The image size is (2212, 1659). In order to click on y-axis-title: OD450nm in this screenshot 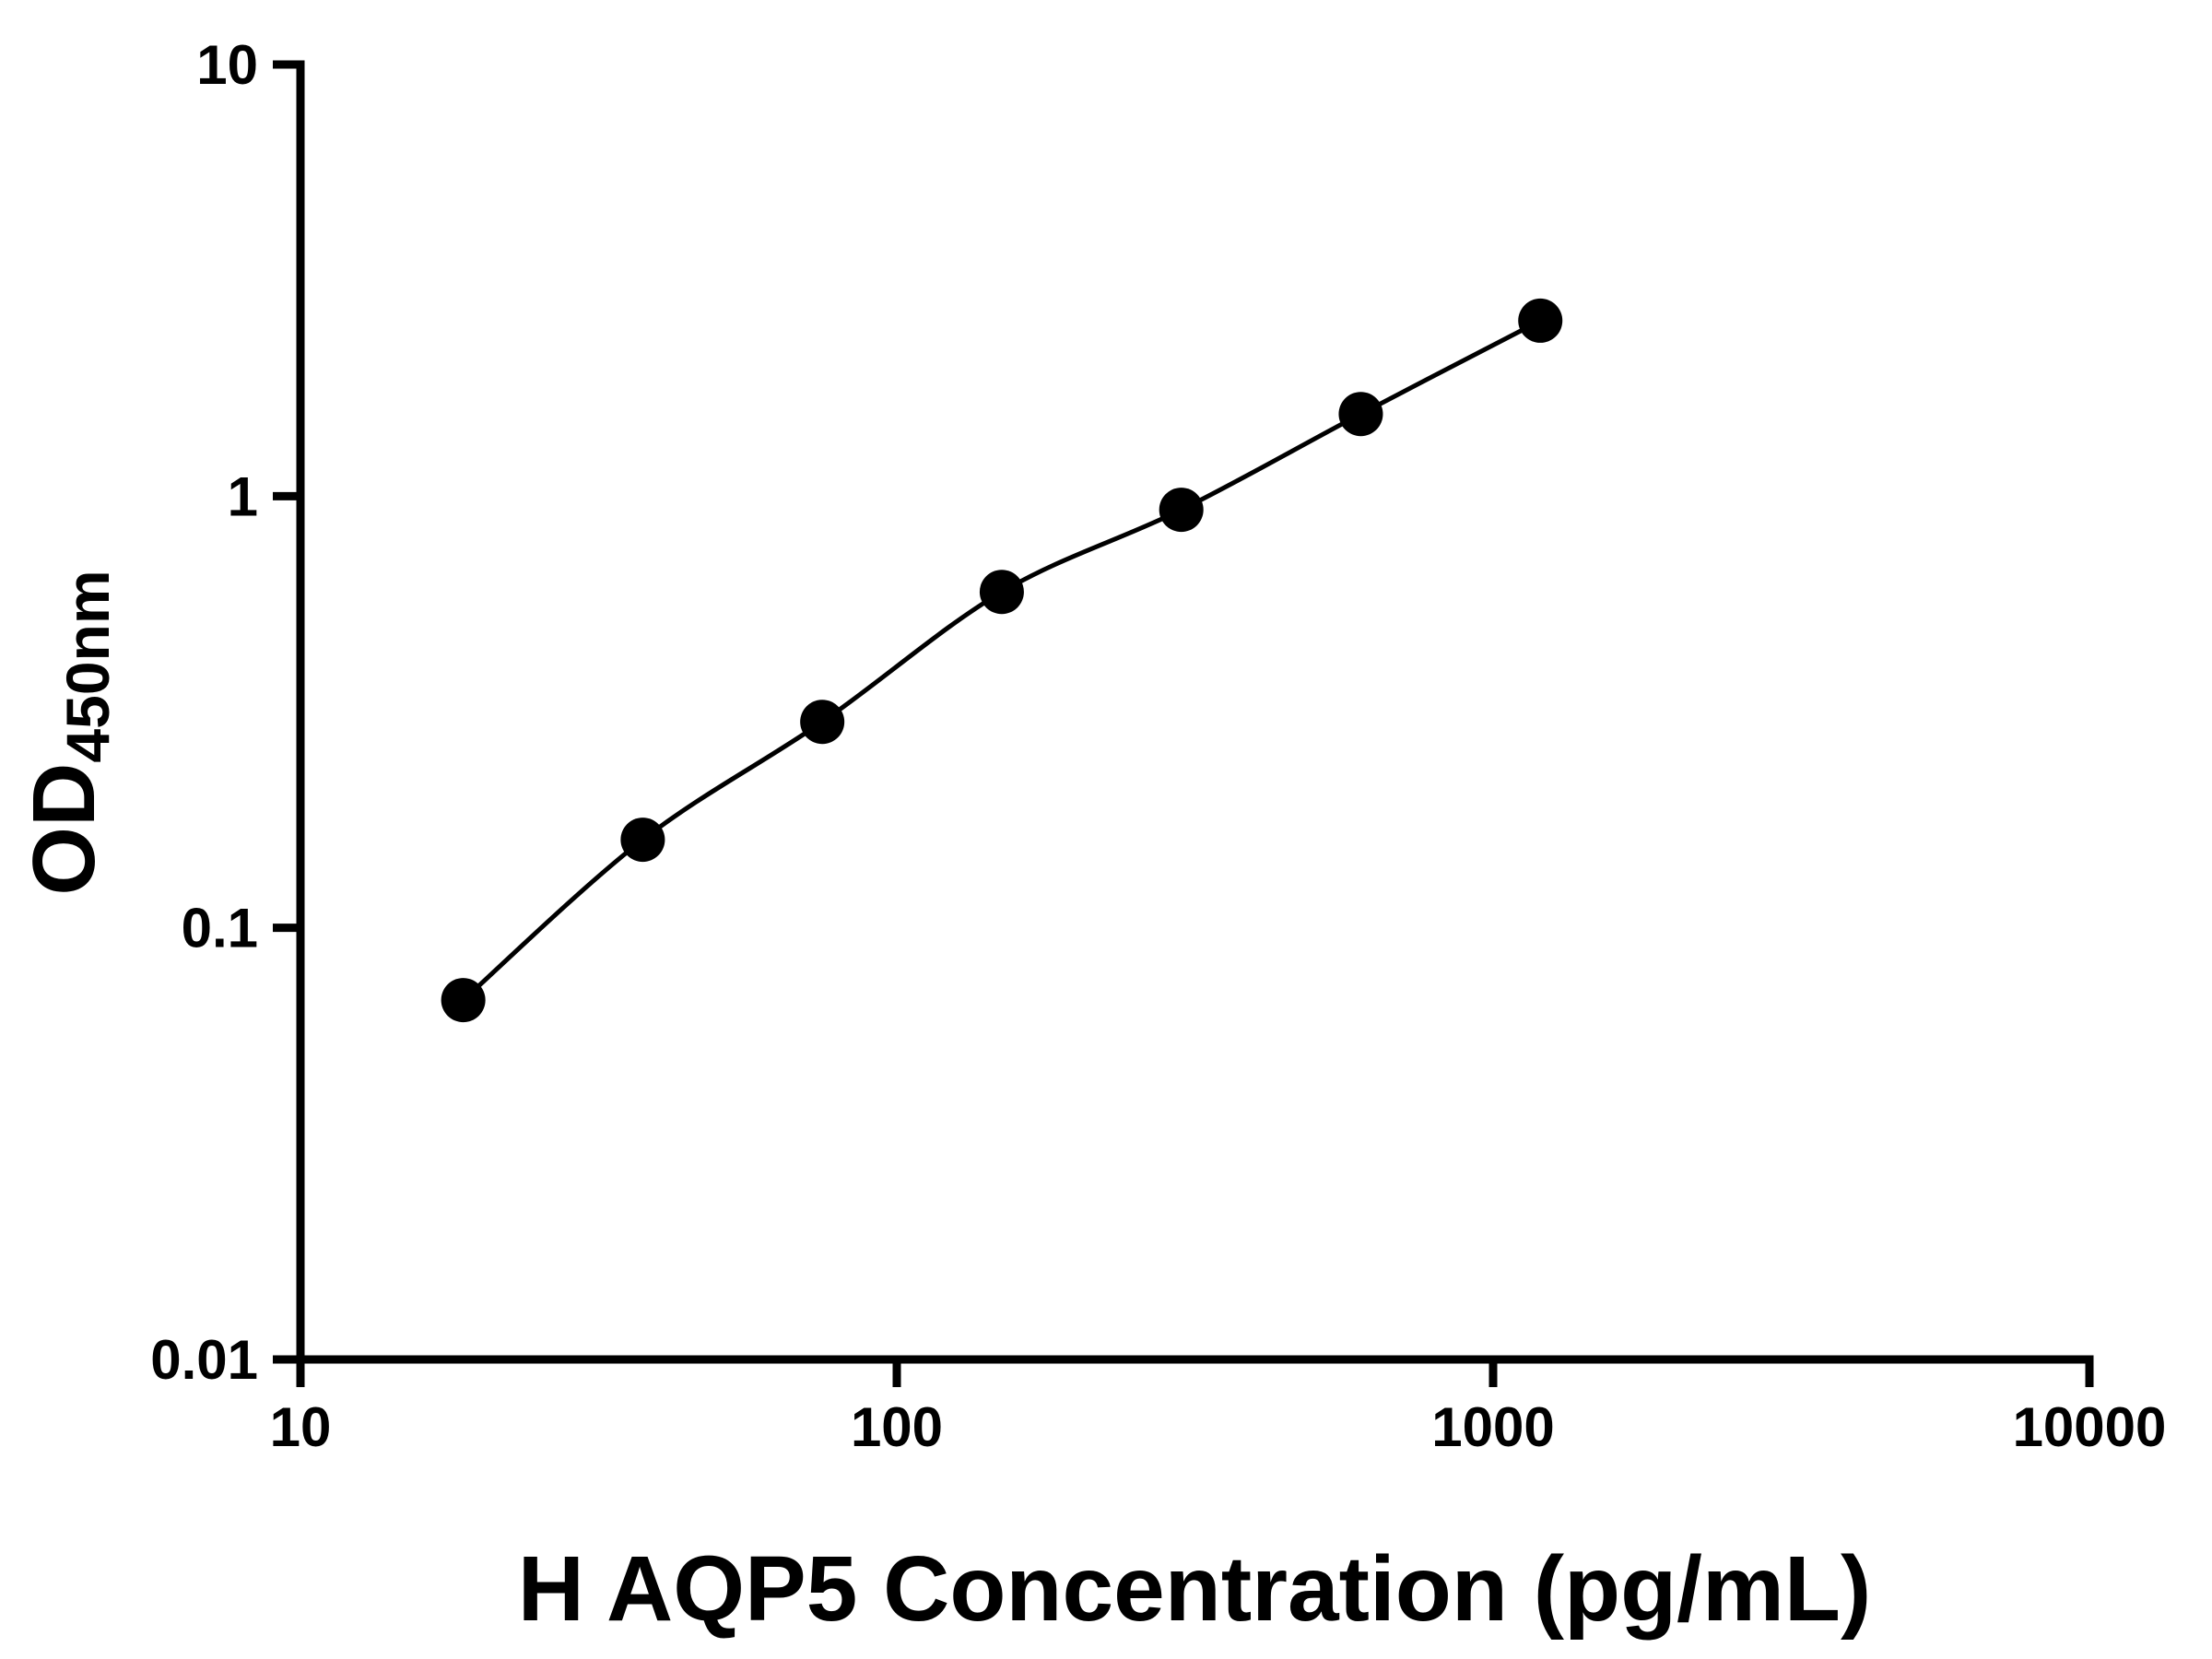, I will do `click(68, 732)`.